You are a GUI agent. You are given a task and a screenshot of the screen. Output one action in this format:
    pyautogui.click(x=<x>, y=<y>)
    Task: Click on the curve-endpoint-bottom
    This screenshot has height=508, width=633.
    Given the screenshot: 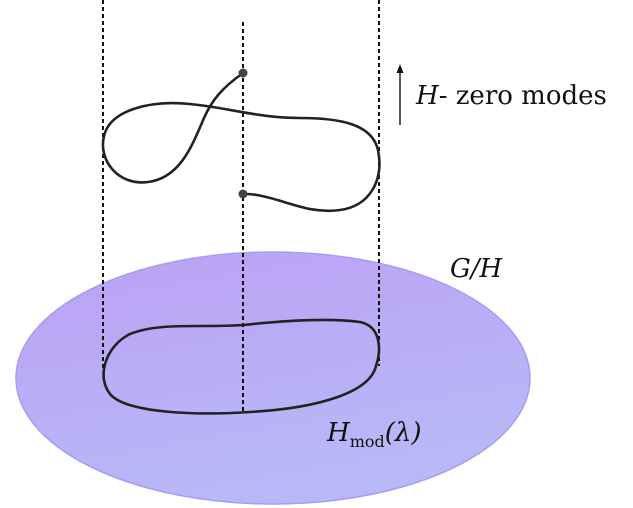 What is the action you would take?
    pyautogui.click(x=243, y=194)
    